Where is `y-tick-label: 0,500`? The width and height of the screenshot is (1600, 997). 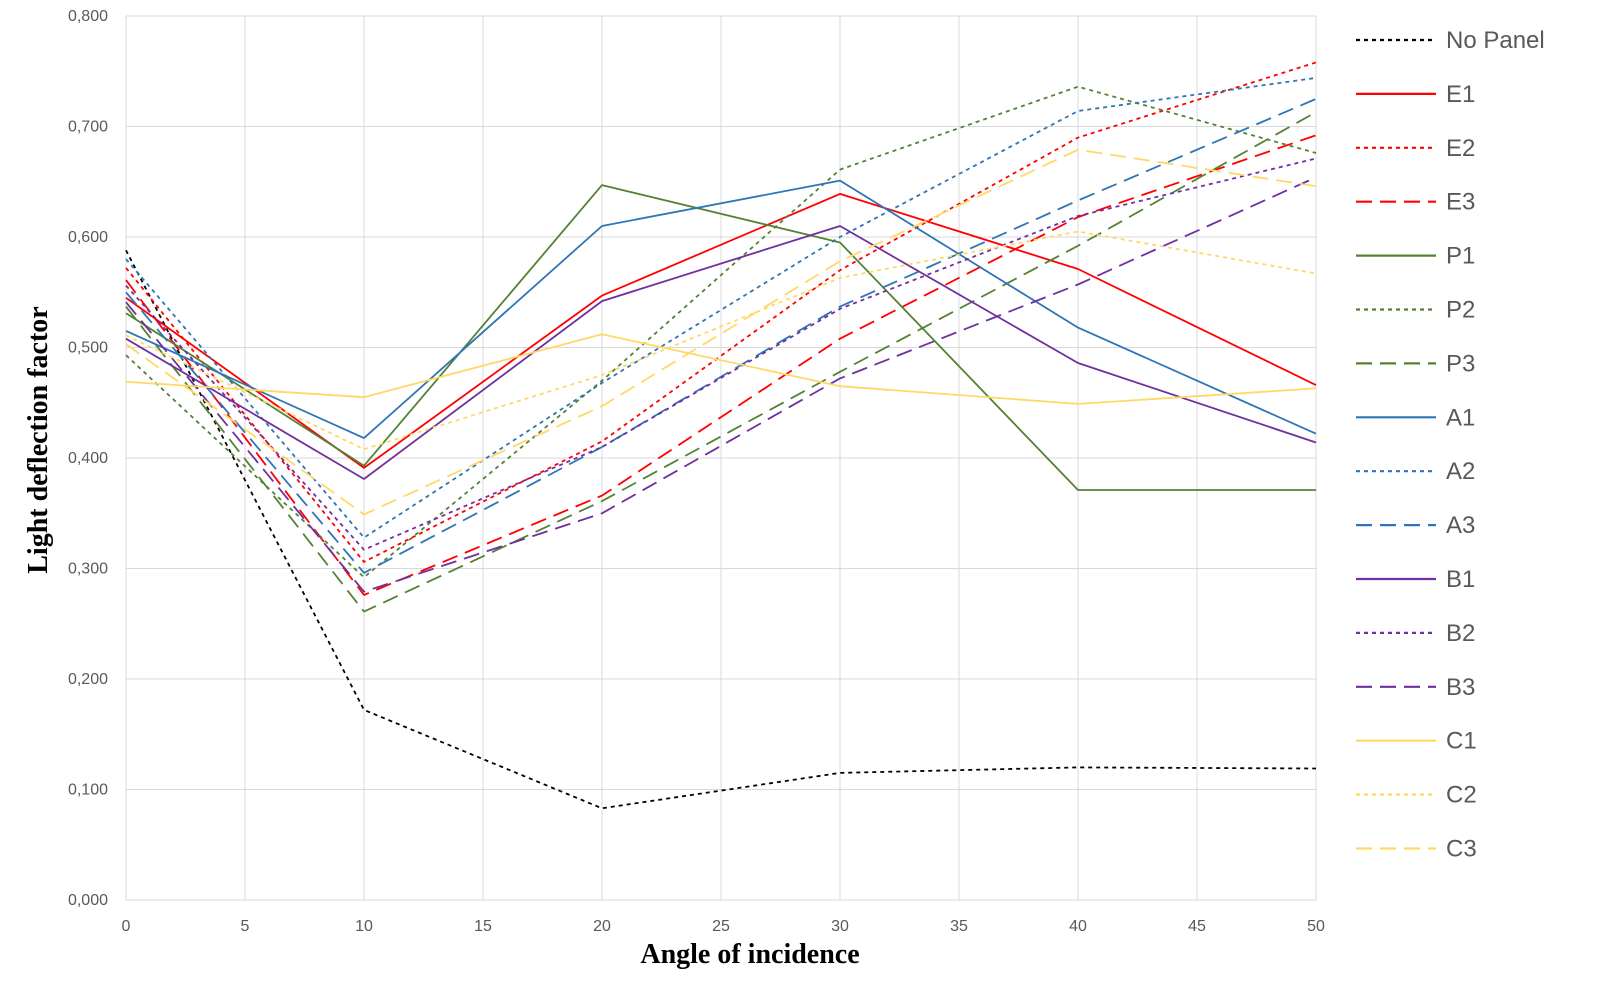
y-tick-label: 0,500 is located at coordinates (88, 348).